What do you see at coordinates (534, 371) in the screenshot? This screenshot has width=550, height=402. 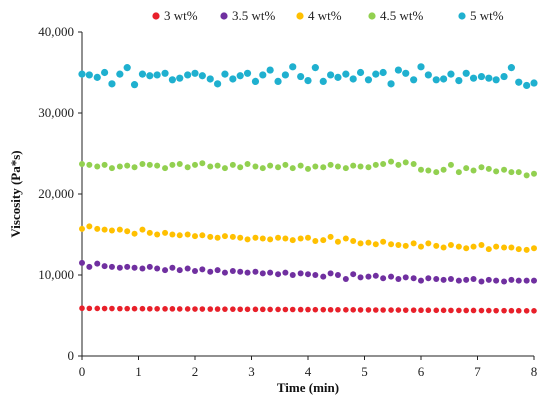 I see `x-tick-label: 8` at bounding box center [534, 371].